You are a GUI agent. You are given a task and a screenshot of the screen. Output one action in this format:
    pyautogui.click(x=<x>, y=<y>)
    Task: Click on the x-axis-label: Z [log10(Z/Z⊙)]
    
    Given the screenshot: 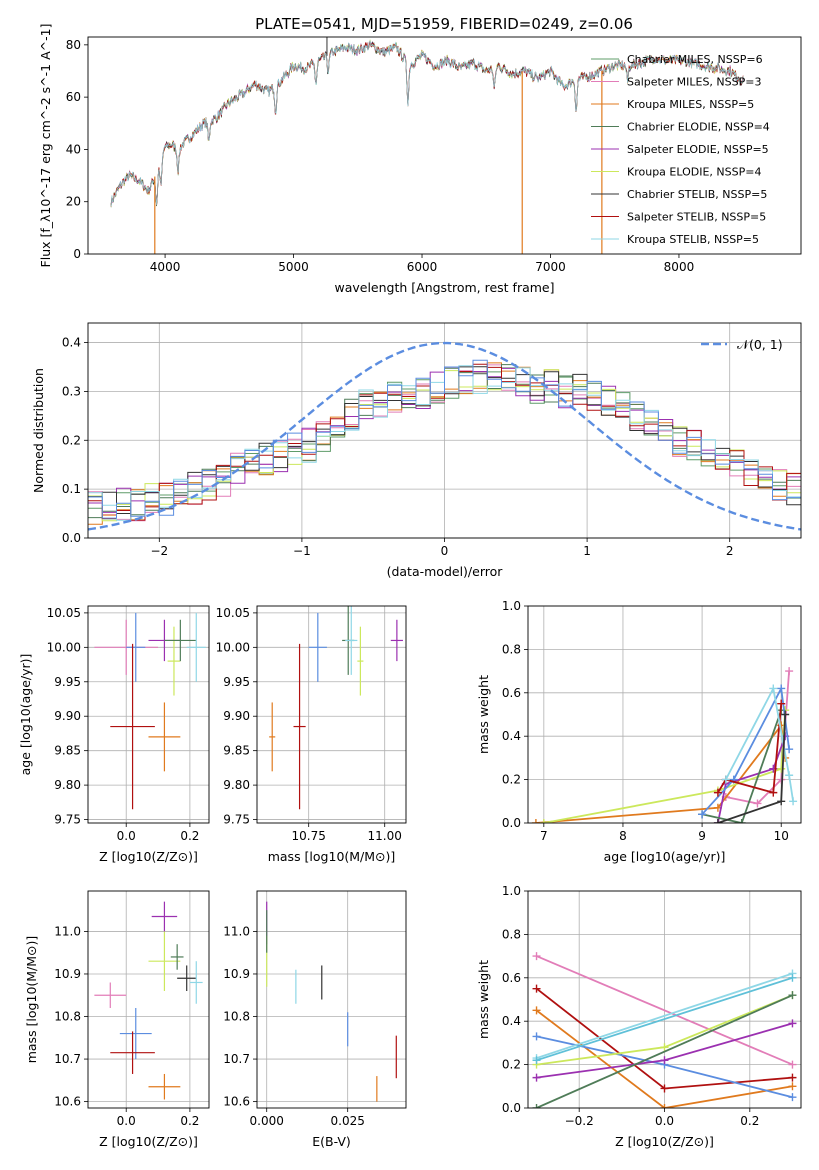 What is the action you would take?
    pyautogui.click(x=664, y=1141)
    